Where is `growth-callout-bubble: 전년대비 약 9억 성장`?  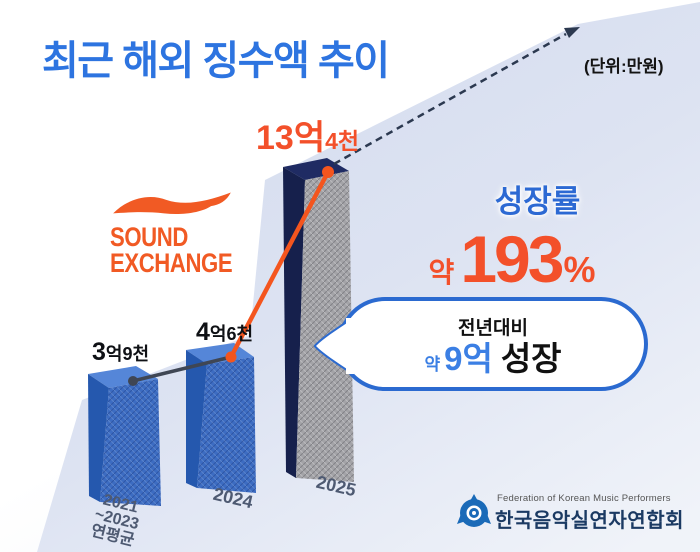
growth-callout-bubble: 전년대비 약 9억 성장 is located at coordinates (493, 344).